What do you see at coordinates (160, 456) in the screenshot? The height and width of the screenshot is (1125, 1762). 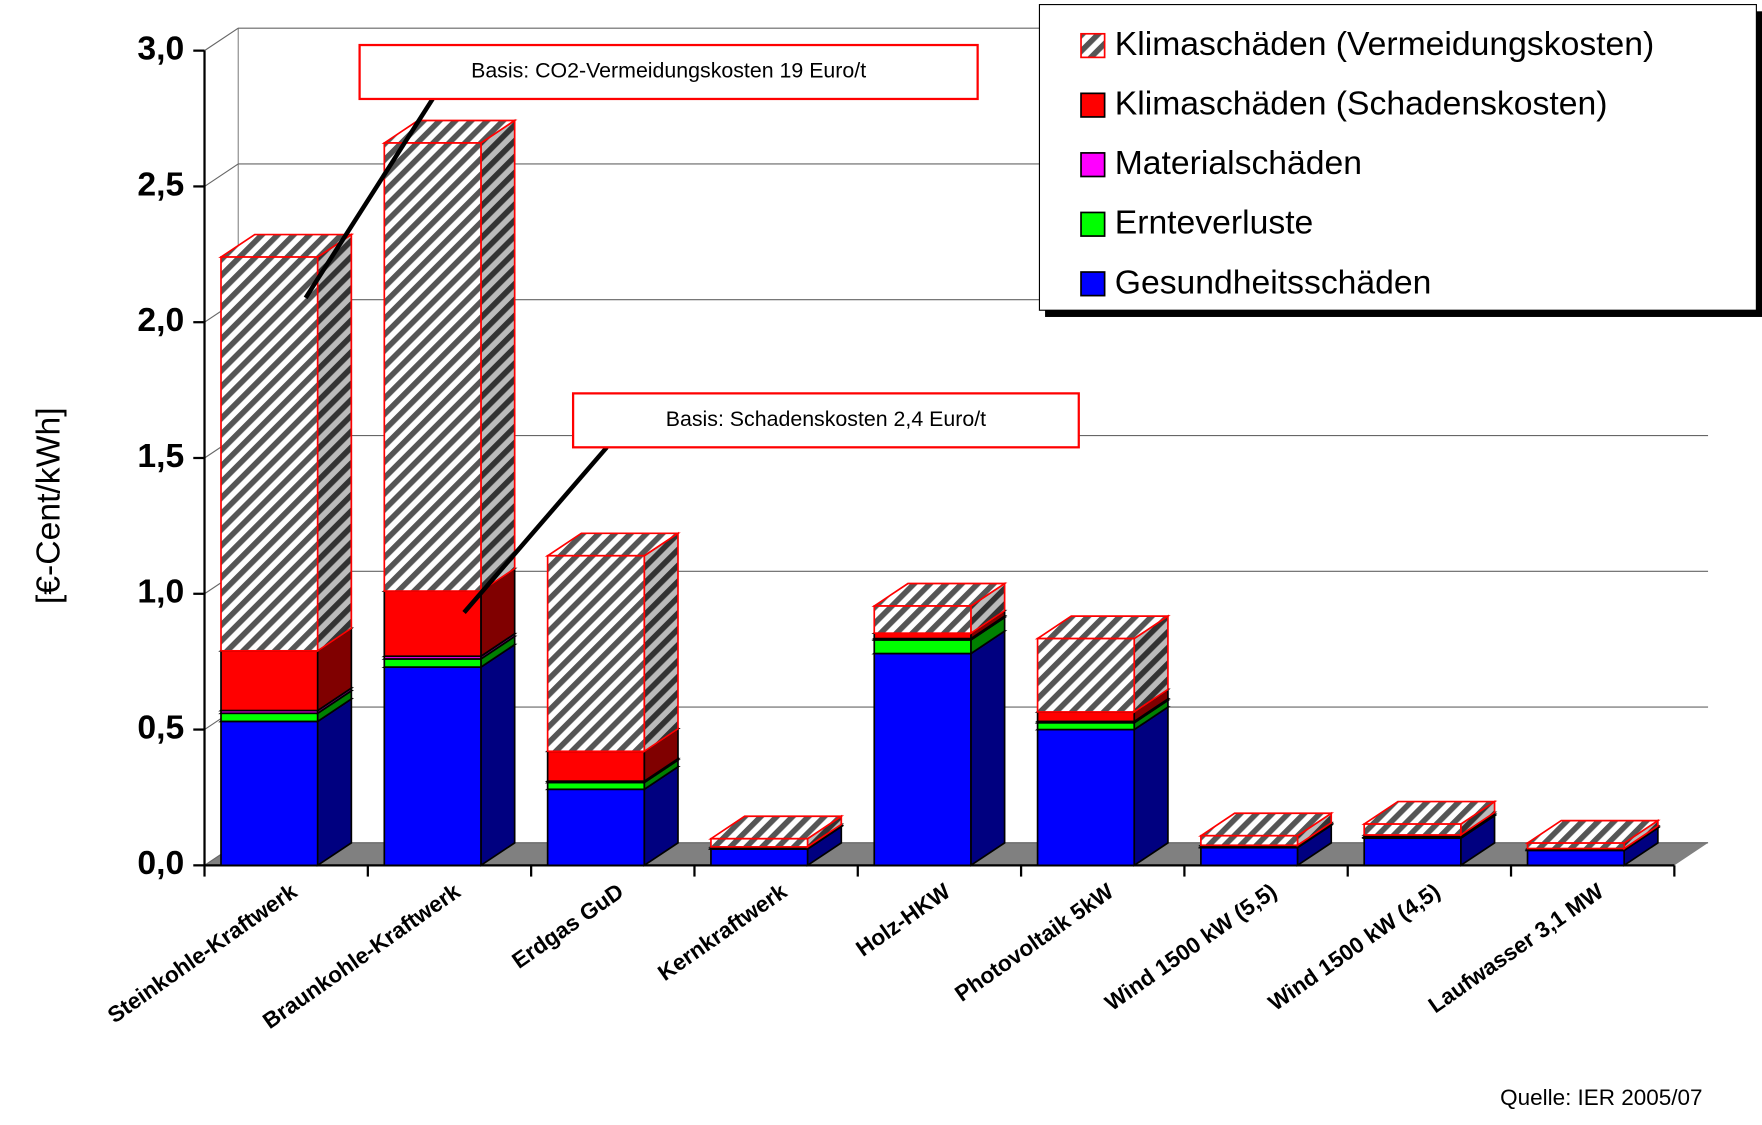 I see `y-tick-label: 1,5` at bounding box center [160, 456].